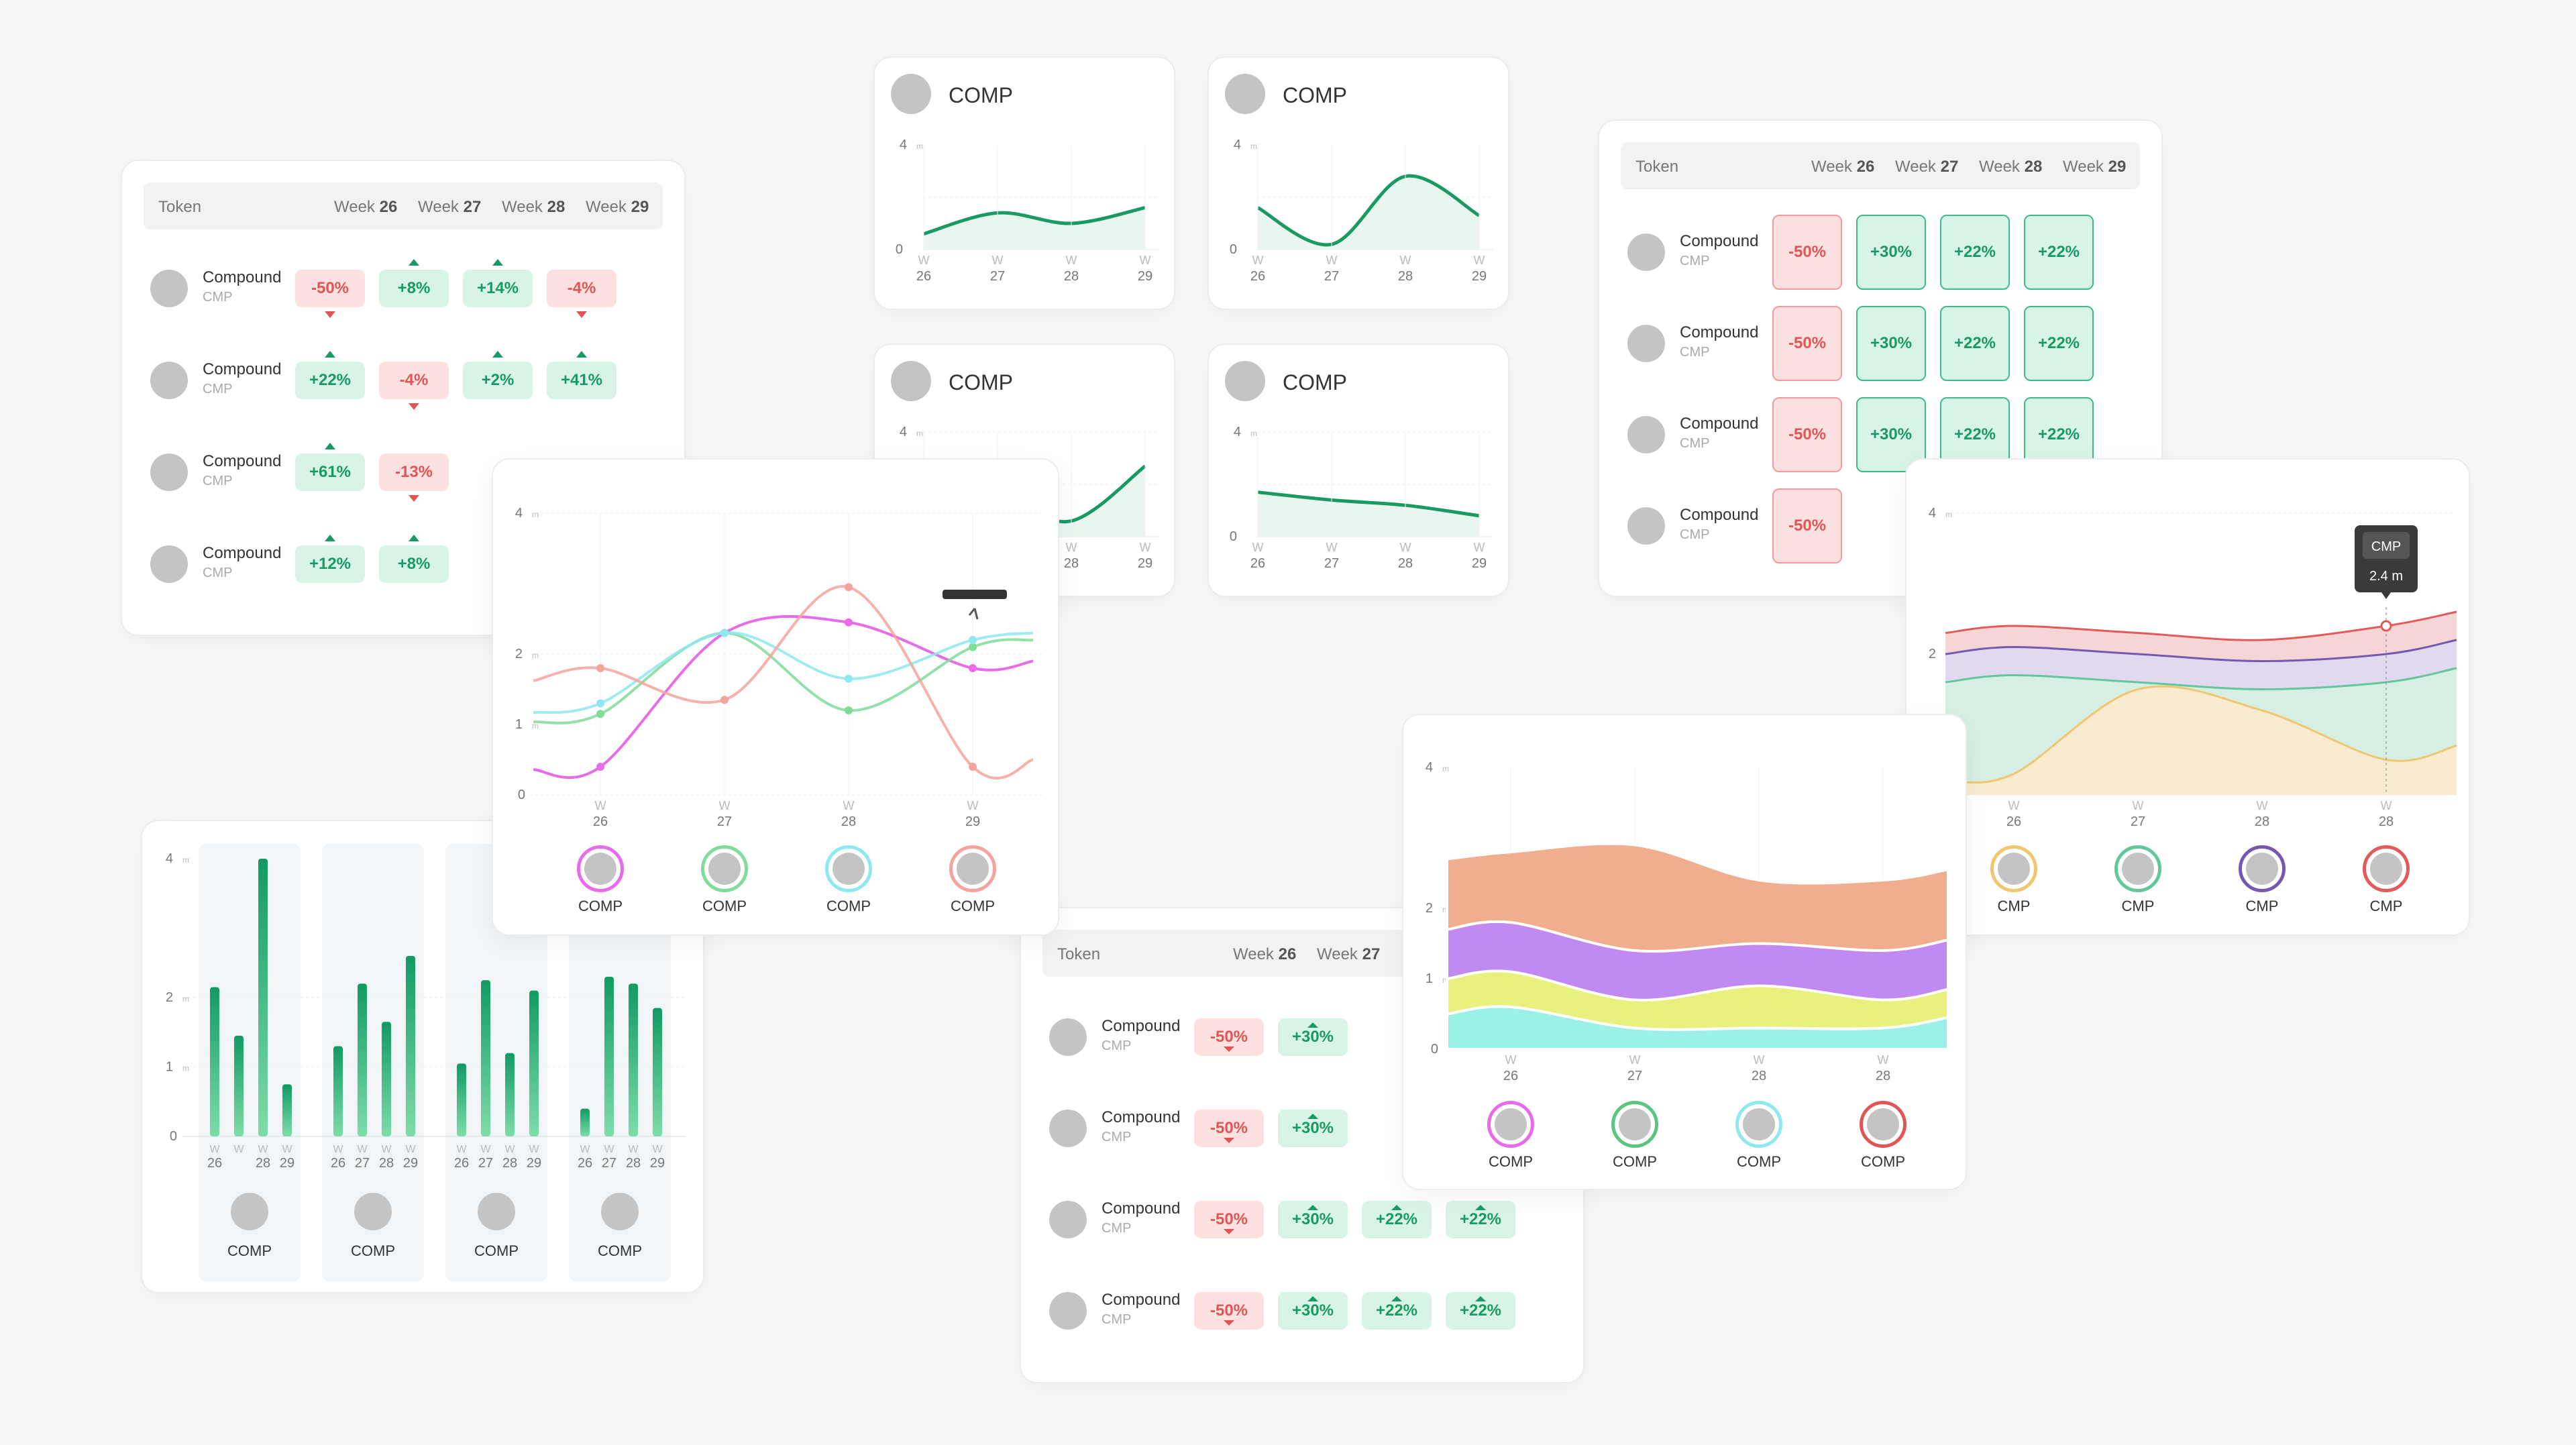  What do you see at coordinates (600, 714) in the screenshot?
I see `data-point` at bounding box center [600, 714].